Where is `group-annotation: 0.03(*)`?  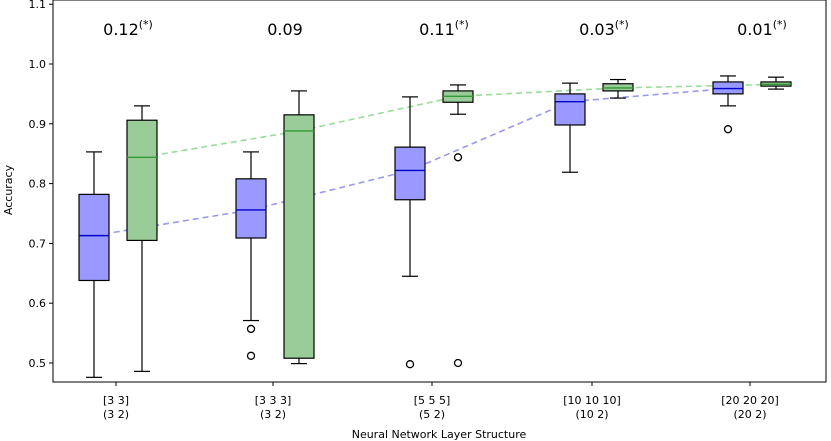
group-annotation: 0.03(*) is located at coordinates (604, 28).